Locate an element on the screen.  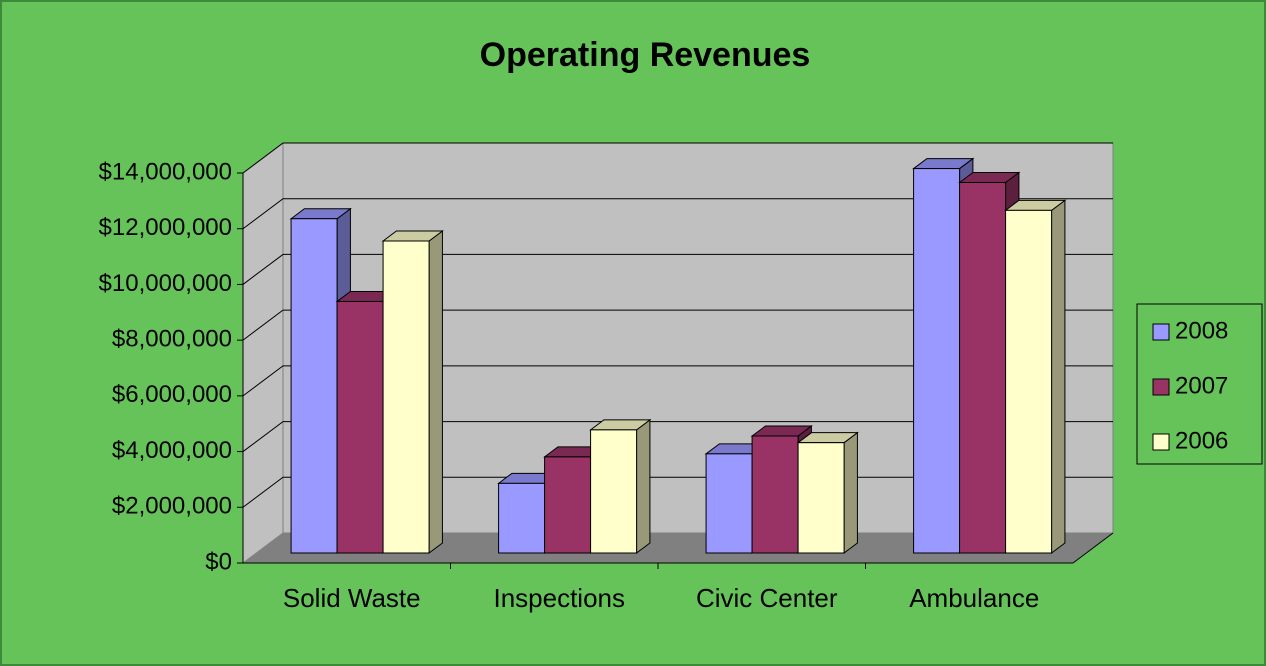
side-wall is located at coordinates (263, 353).